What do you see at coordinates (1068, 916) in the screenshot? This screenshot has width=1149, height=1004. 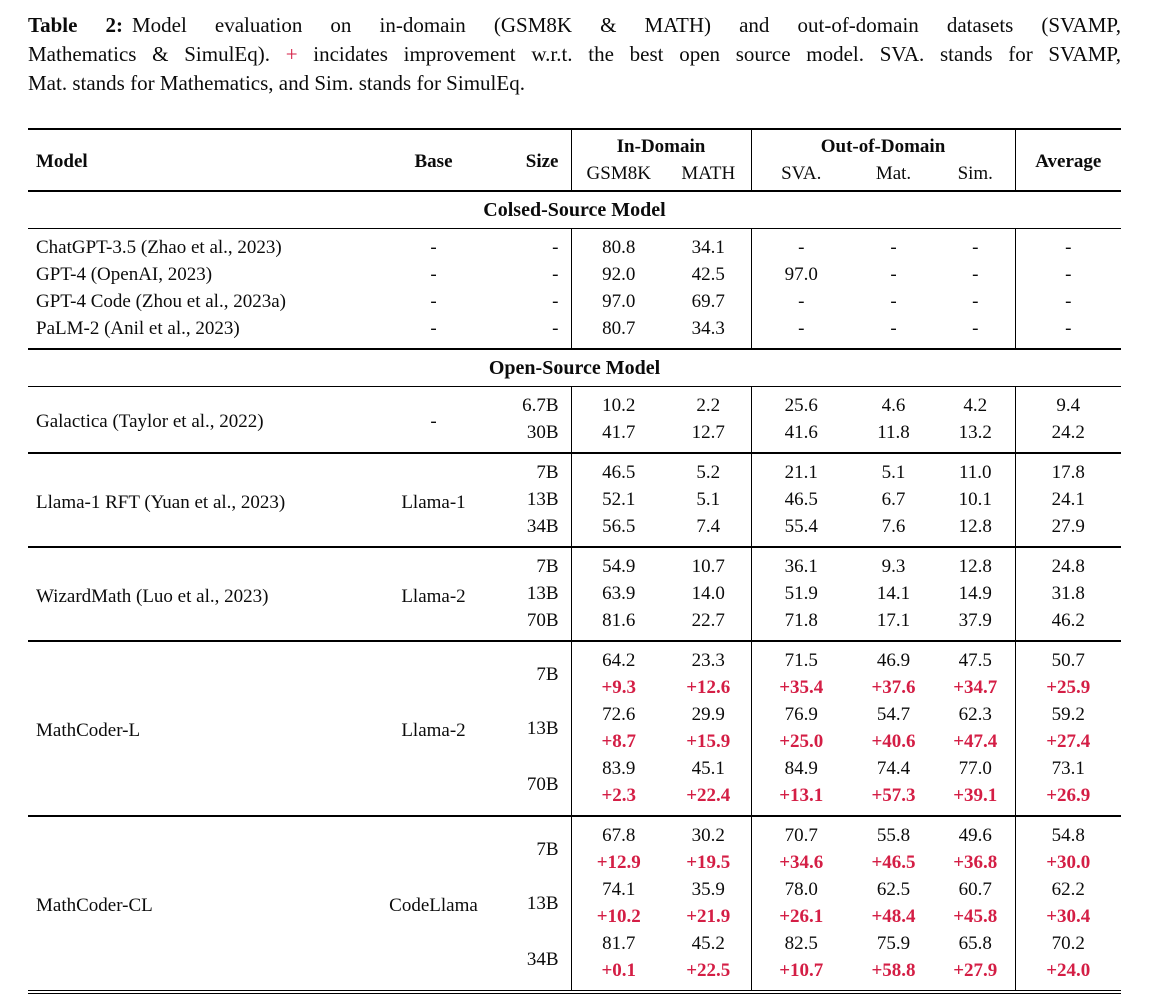 I see `cell-delta-avg: +30.4` at bounding box center [1068, 916].